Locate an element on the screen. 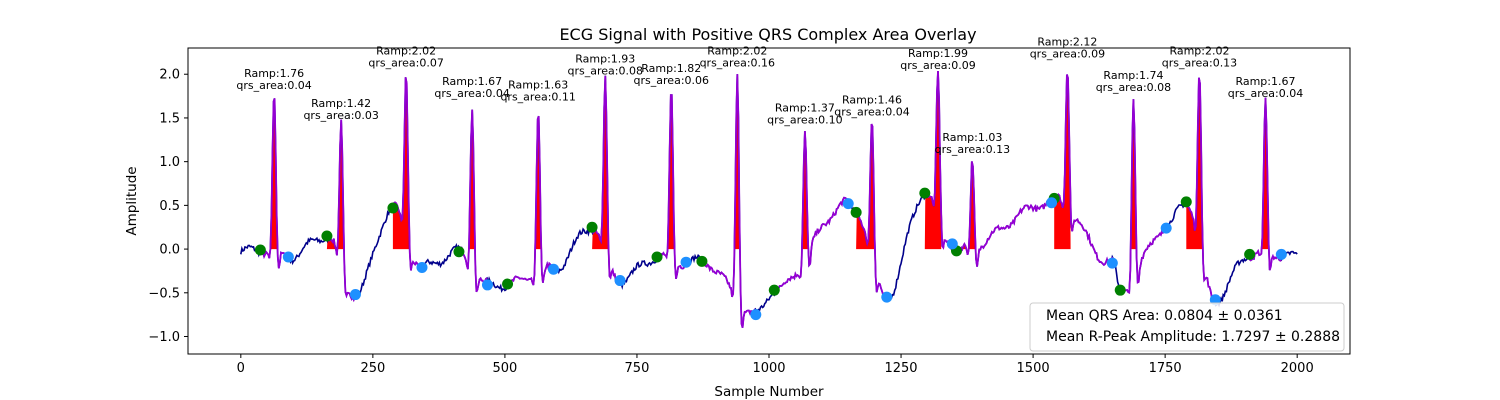 The height and width of the screenshot is (400, 1500). qrs-area-label: qrs_area:0.10 is located at coordinates (804, 119).